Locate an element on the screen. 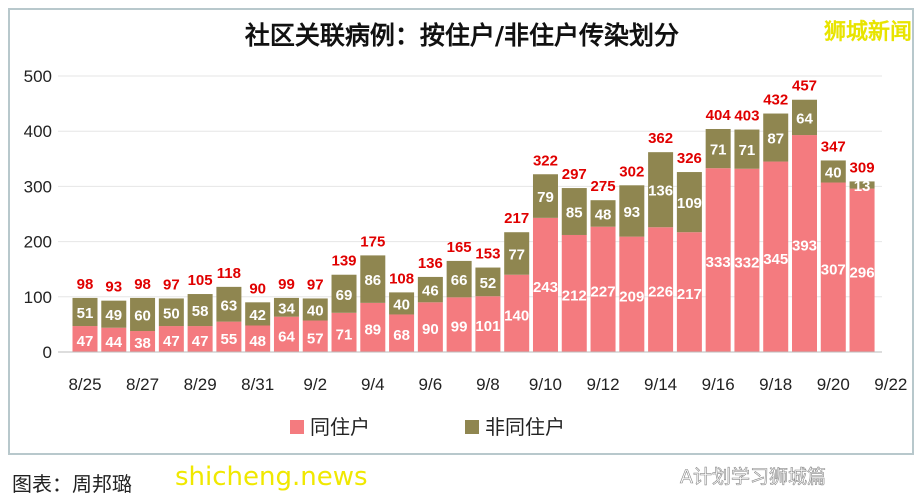  data-label-nonresident: 93 is located at coordinates (631, 212).